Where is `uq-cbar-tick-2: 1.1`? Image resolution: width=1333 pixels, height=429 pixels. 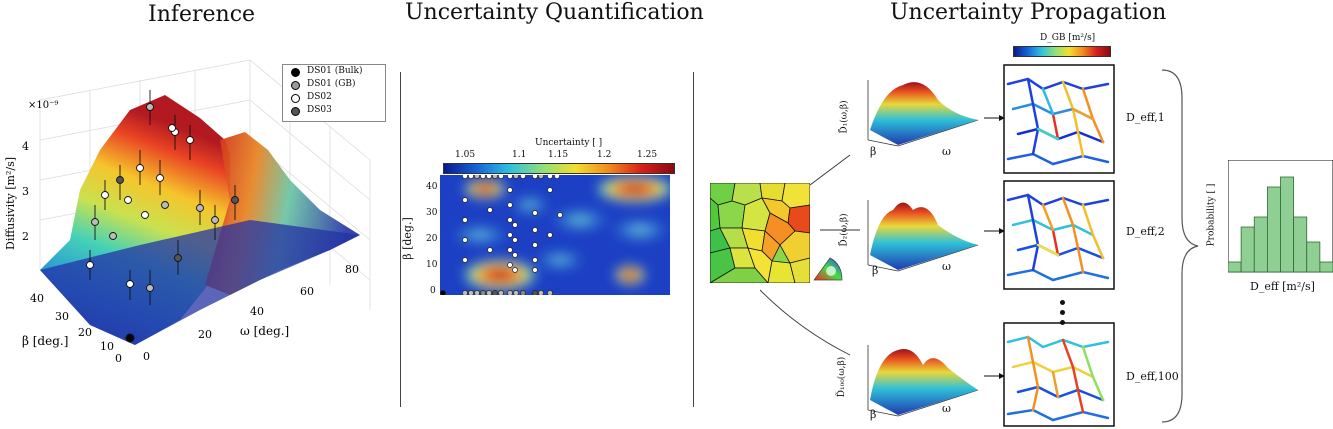
uq-cbar-tick-2: 1.1 is located at coordinates (519, 155).